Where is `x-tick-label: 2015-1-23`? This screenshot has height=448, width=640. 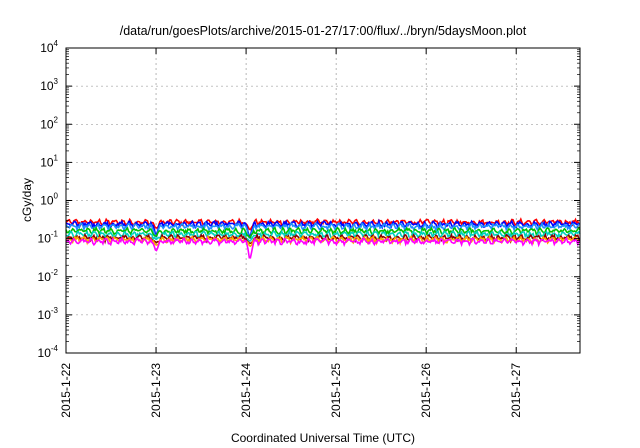
x-tick-label: 2015-1-23 is located at coordinates (156, 390).